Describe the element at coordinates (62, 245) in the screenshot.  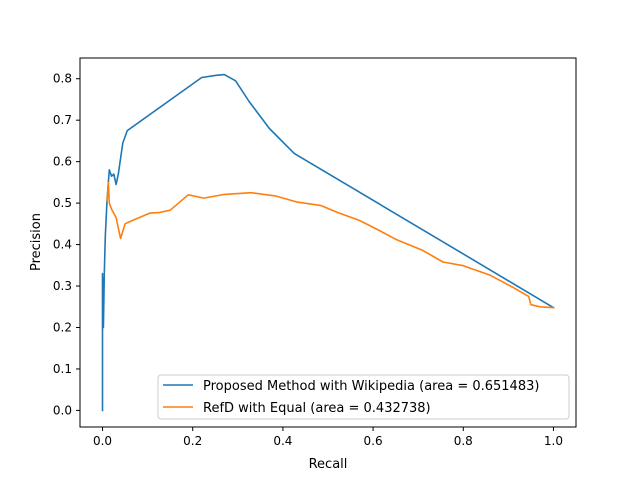
I see `y-tick-label: 0.4` at that location.